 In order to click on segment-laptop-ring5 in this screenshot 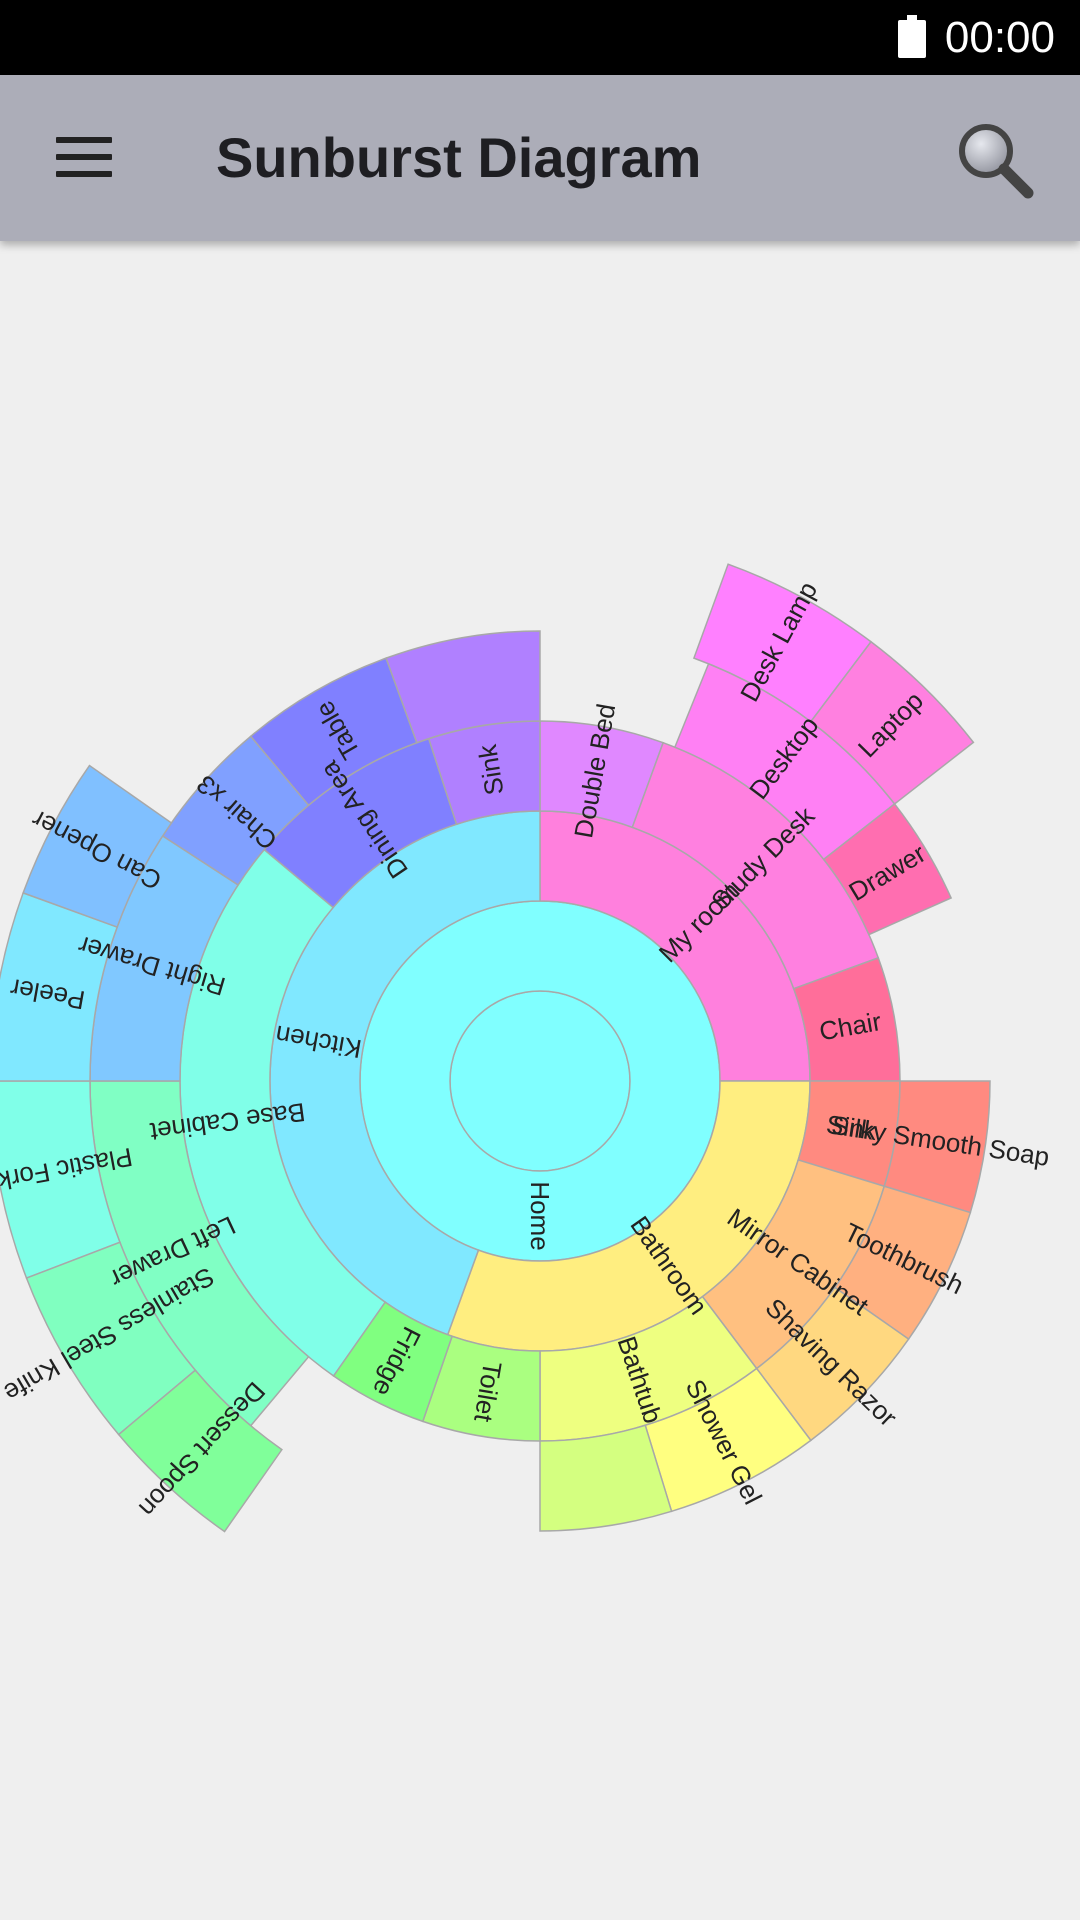, I will do `click(892, 723)`.